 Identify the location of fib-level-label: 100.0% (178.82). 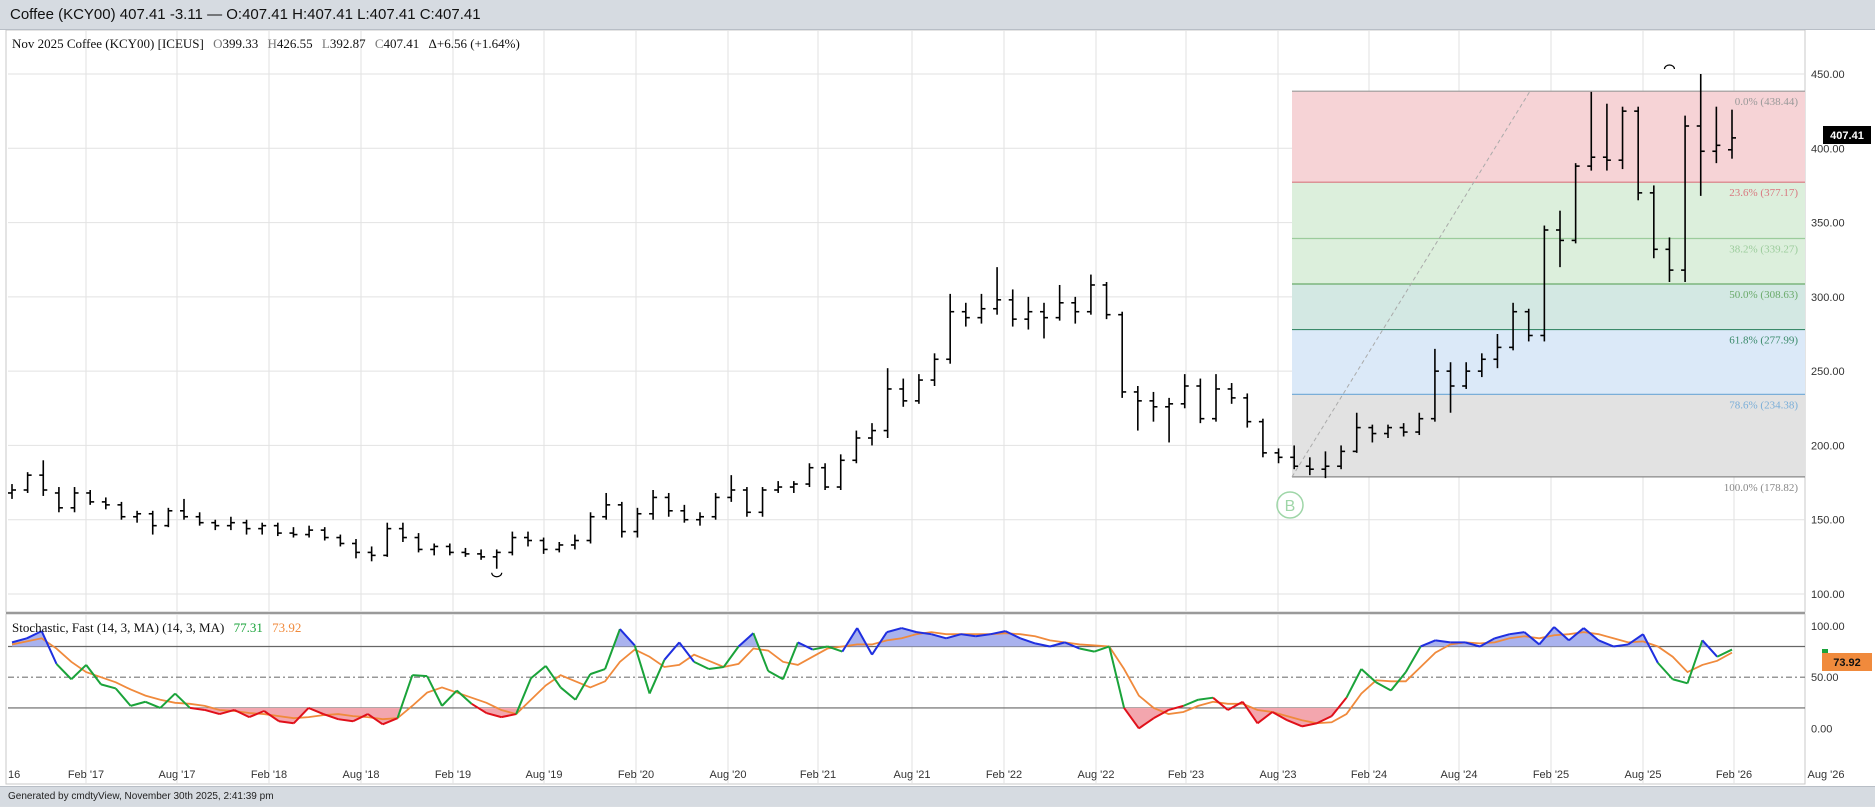
(1761, 488).